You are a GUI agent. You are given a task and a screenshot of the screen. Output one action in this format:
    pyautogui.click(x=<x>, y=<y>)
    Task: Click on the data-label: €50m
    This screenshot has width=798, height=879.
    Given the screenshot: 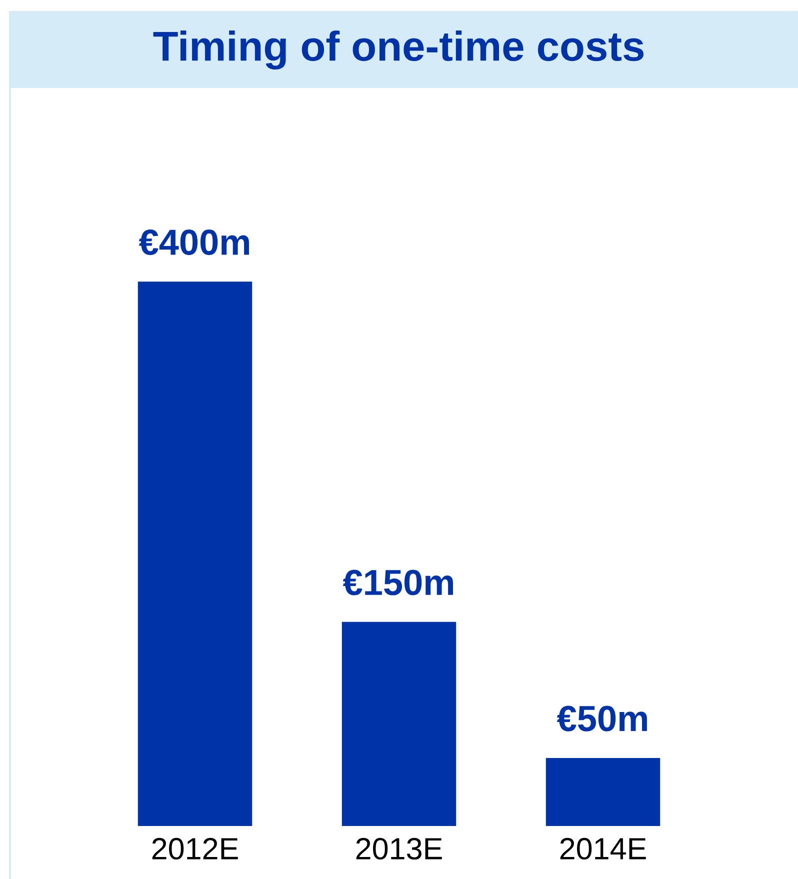 What is the action you would take?
    pyautogui.click(x=602, y=719)
    